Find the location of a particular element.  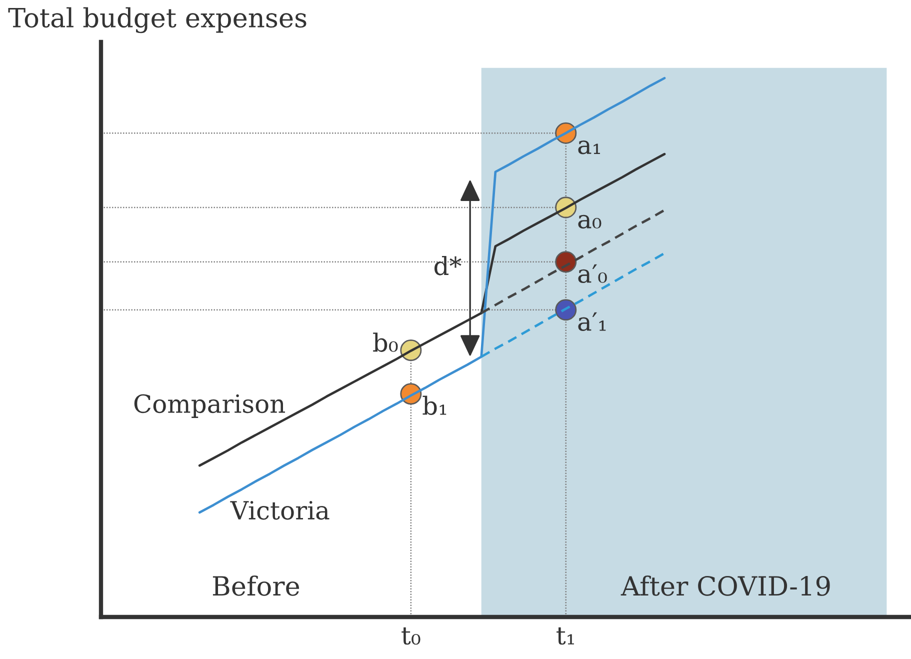

x-tick-label: t₁ is located at coordinates (565, 636).